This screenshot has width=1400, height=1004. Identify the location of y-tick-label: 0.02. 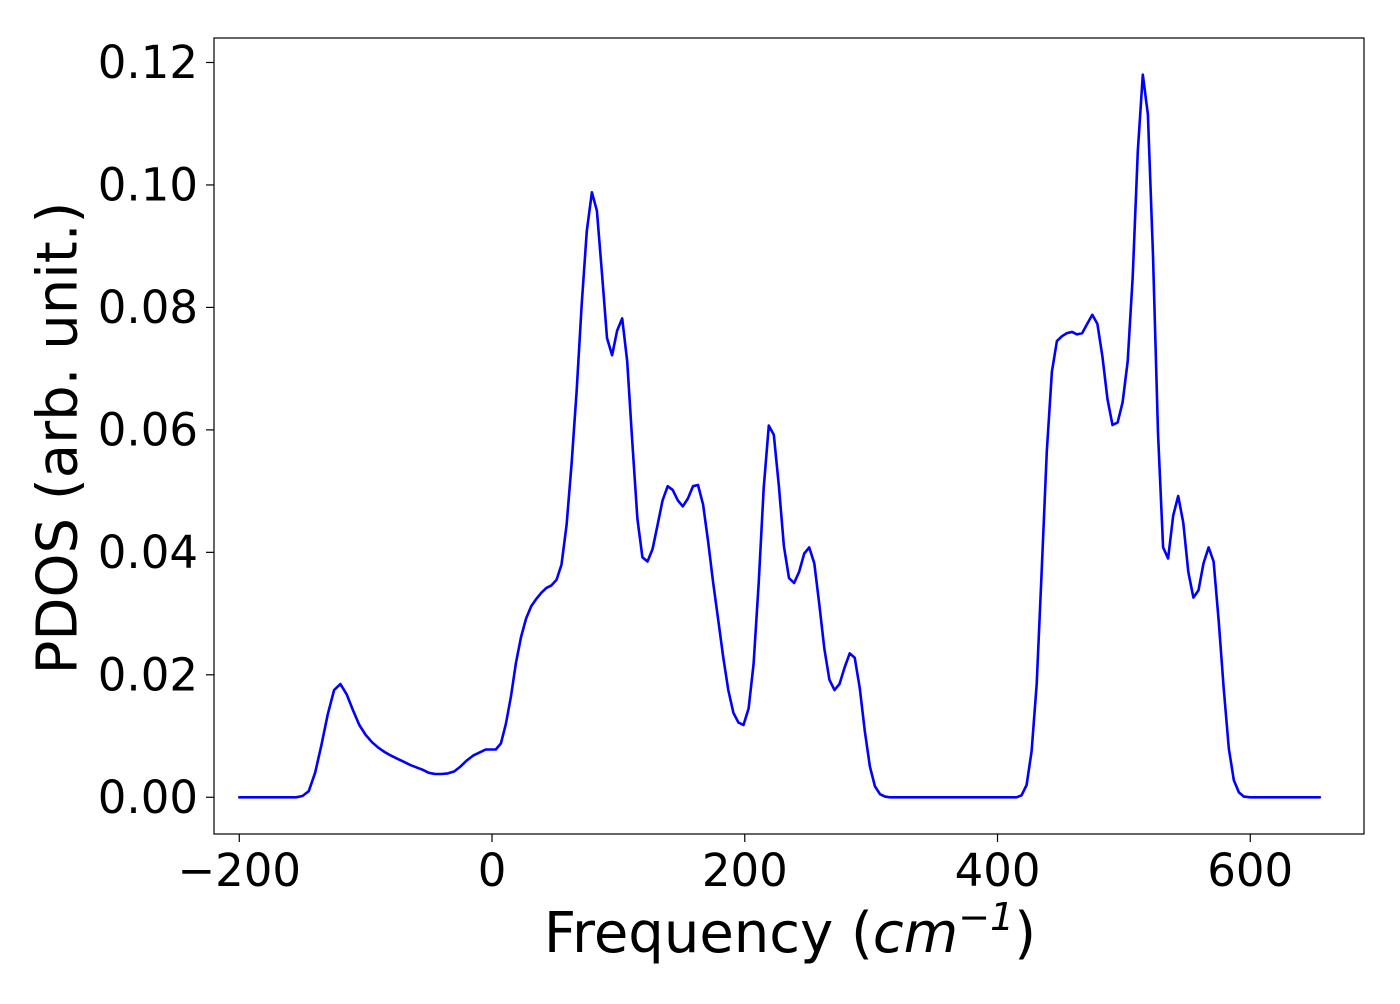
(148, 674).